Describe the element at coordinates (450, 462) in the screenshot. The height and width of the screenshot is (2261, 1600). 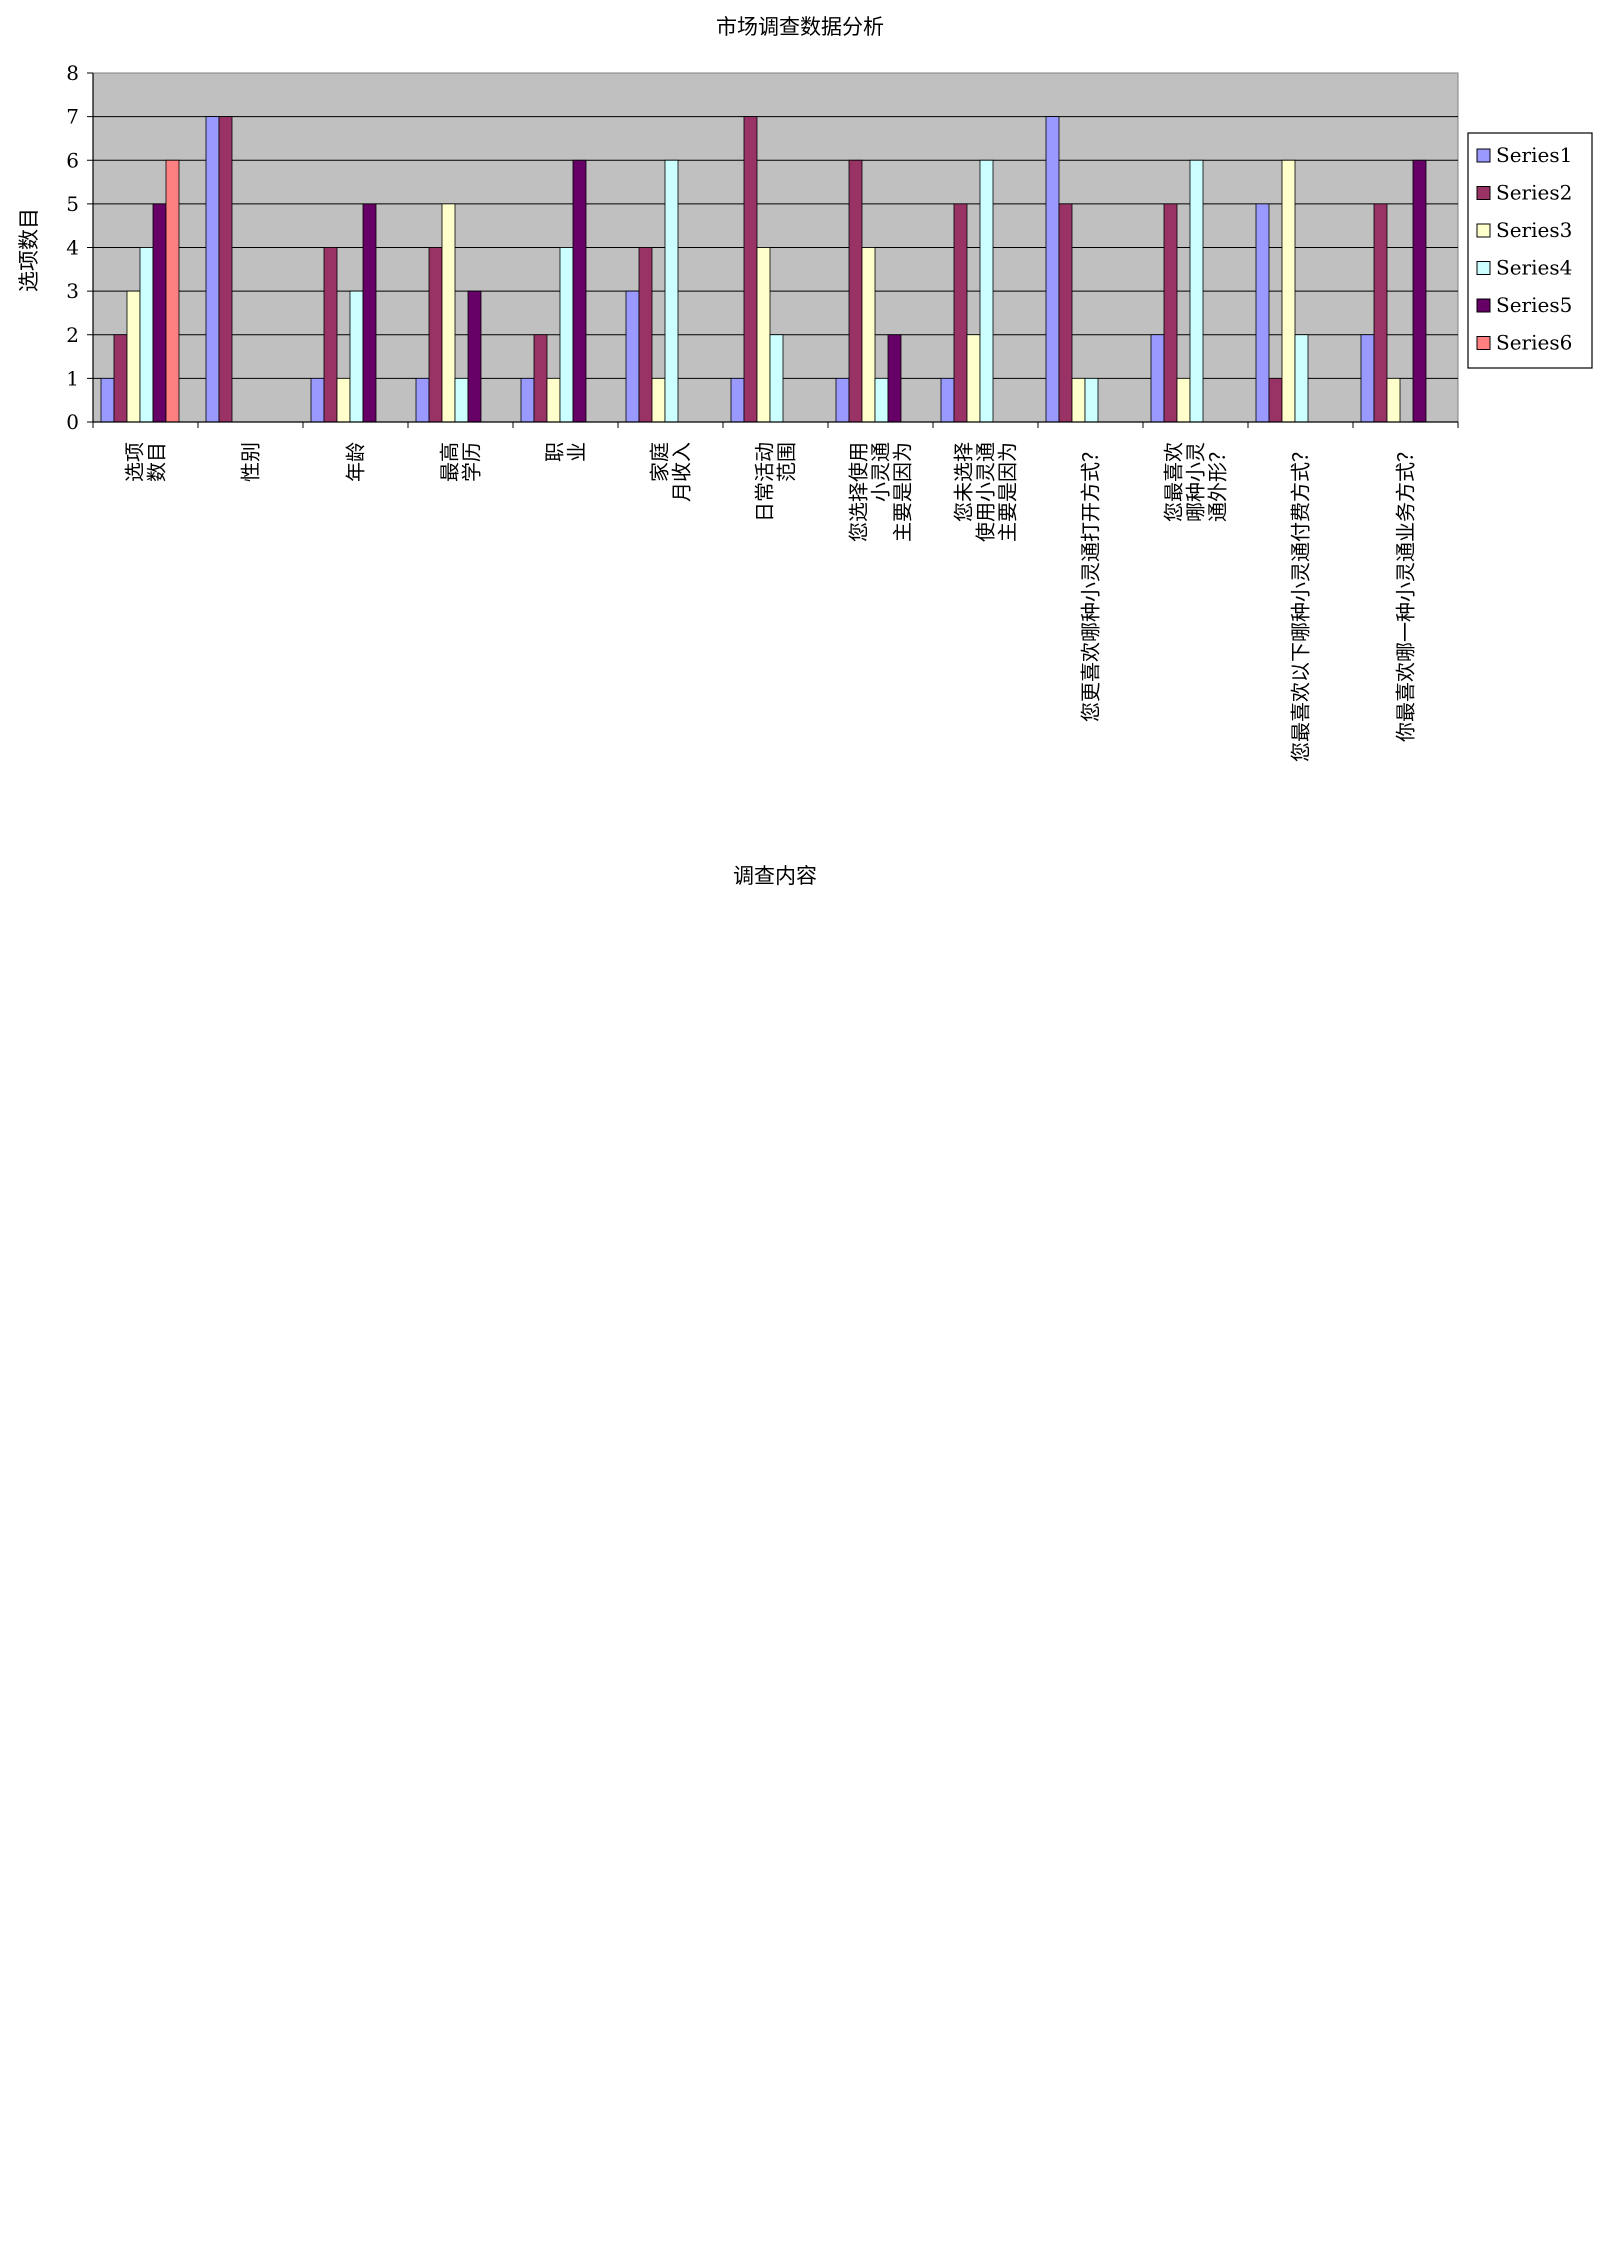
I see `x-tick-label-line: 最高` at that location.